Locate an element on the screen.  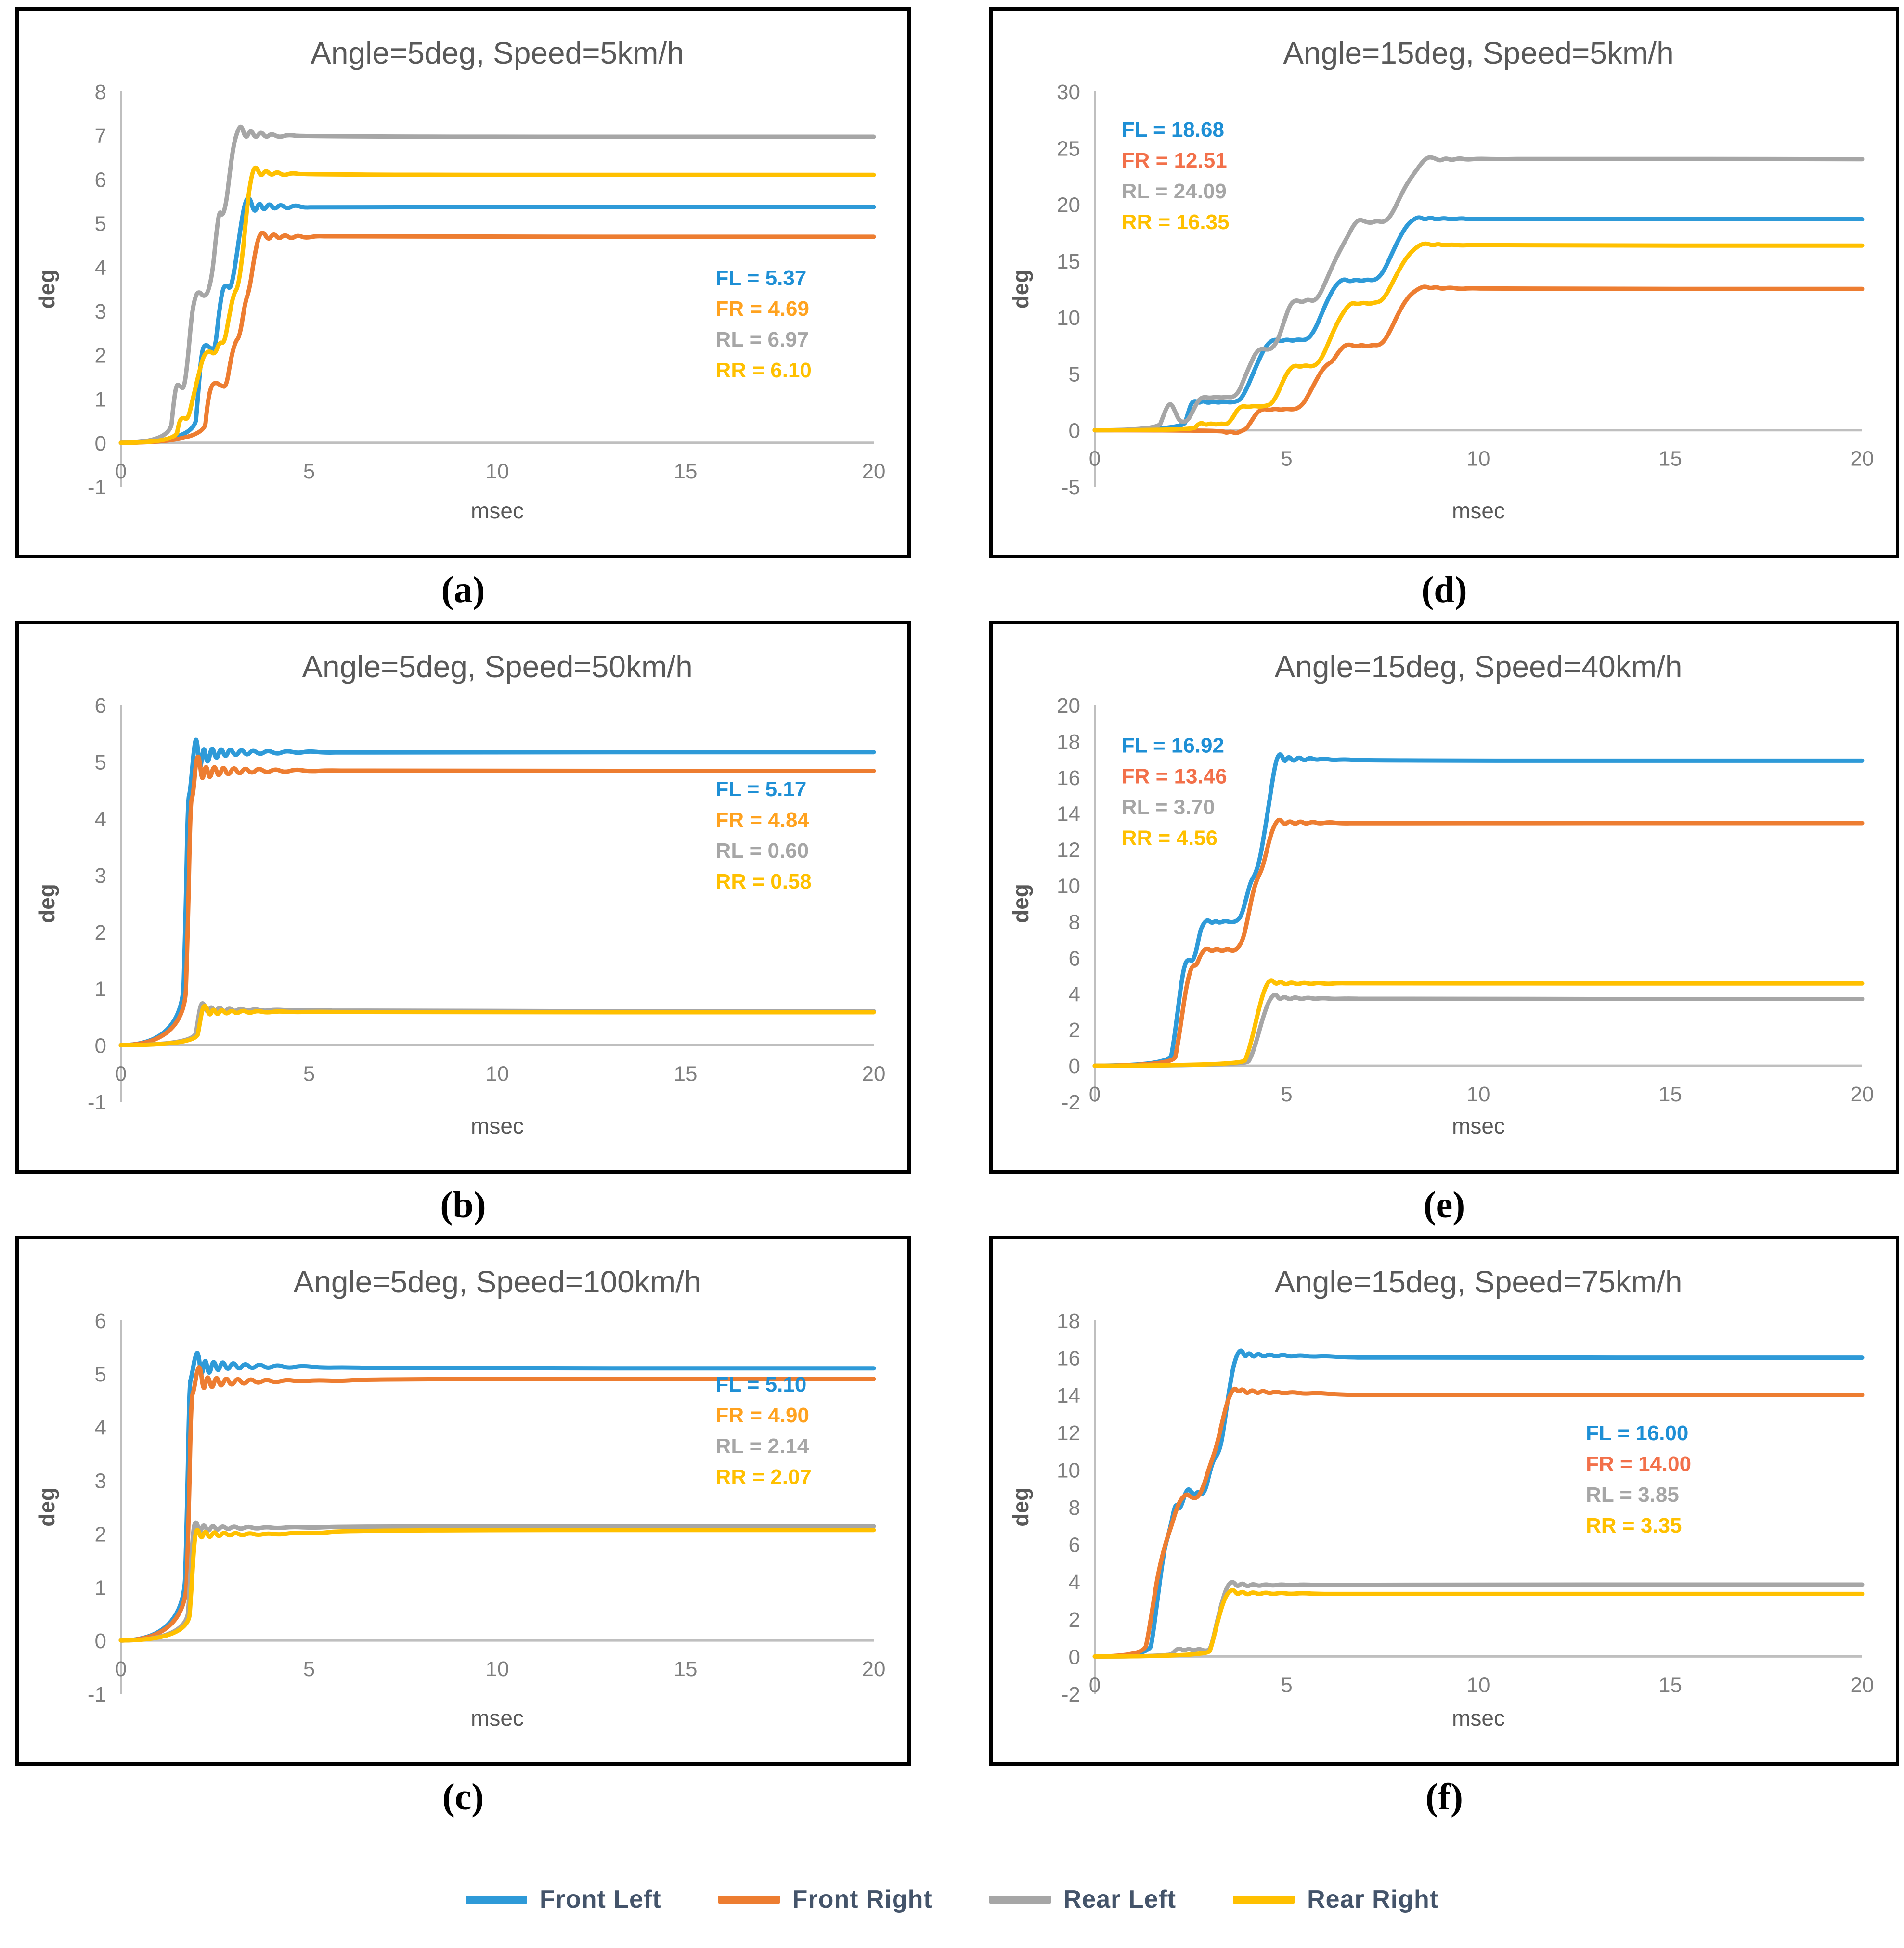
caption-b: (b) is located at coordinates (463, 1205).